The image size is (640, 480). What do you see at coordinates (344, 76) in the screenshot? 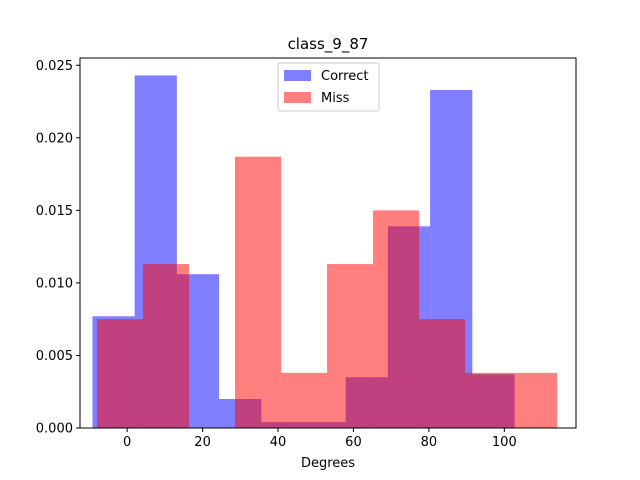
I see `legend-label-correct: Correct` at bounding box center [344, 76].